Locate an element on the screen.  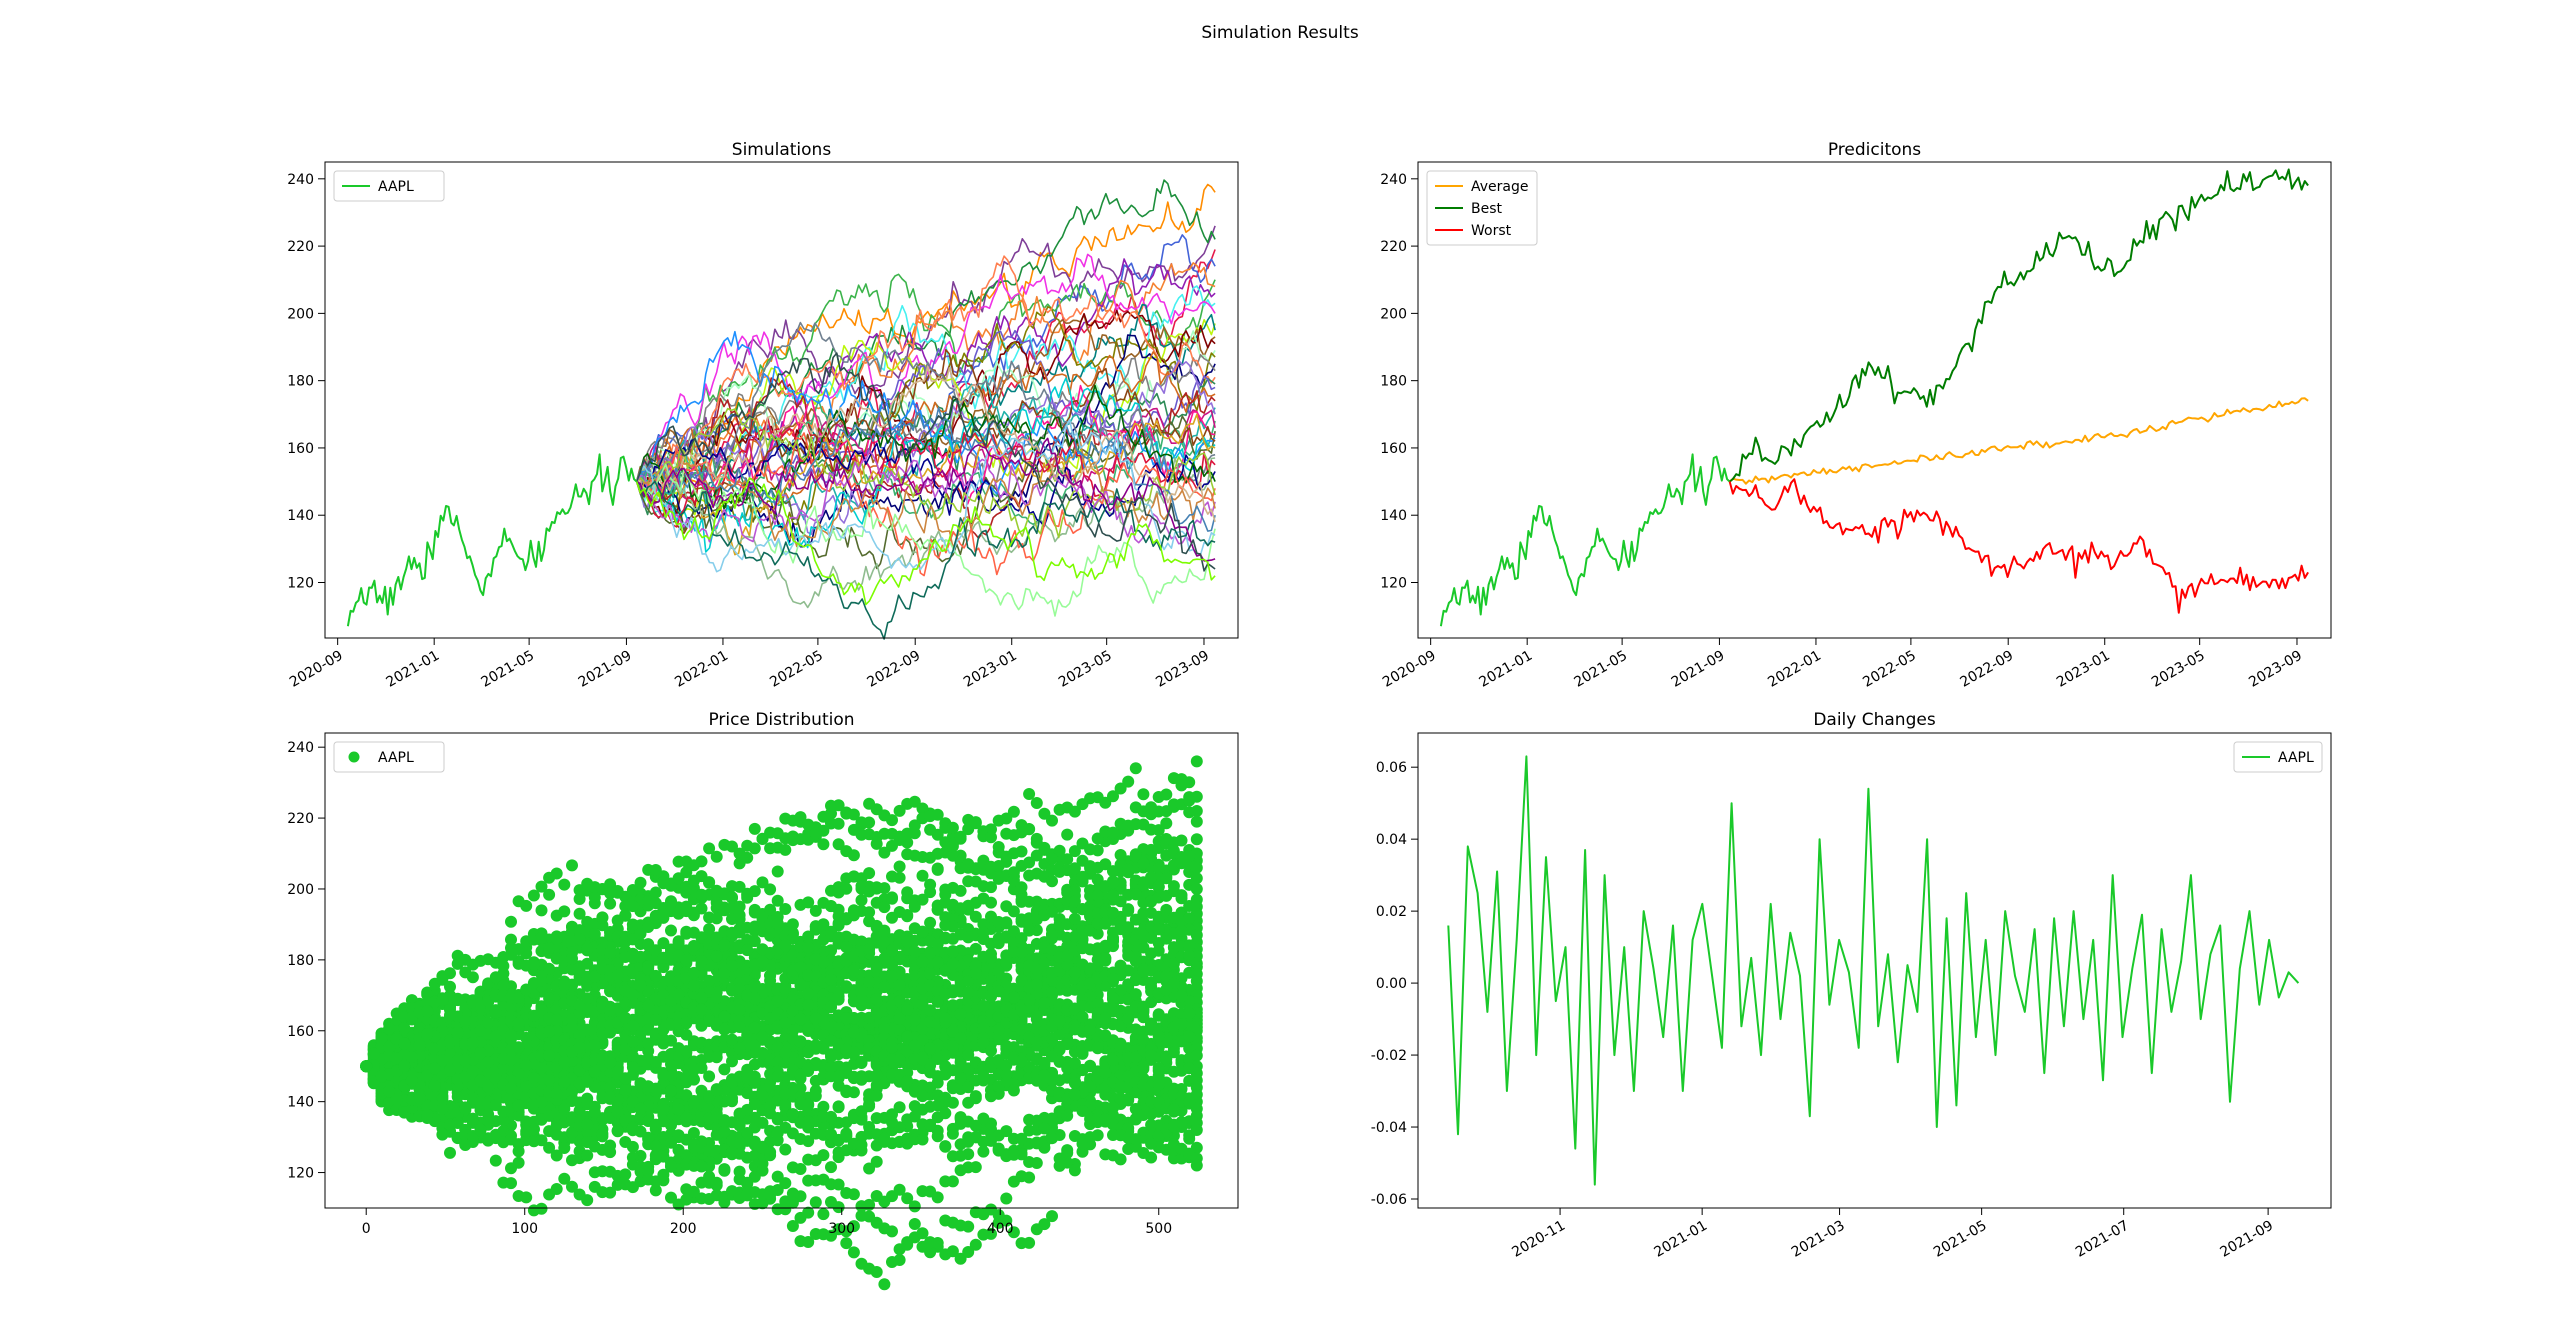
worst-line is located at coordinates (2018, 546).